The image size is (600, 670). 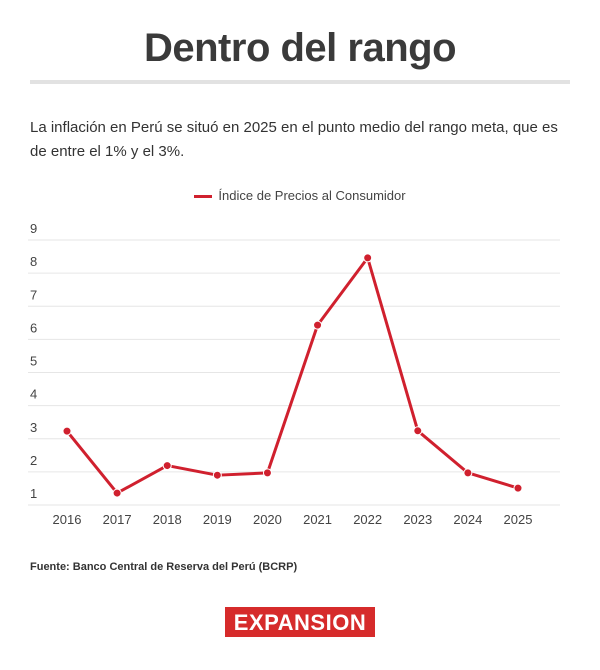 I want to click on x-tick-label: 2017, so click(x=117, y=519).